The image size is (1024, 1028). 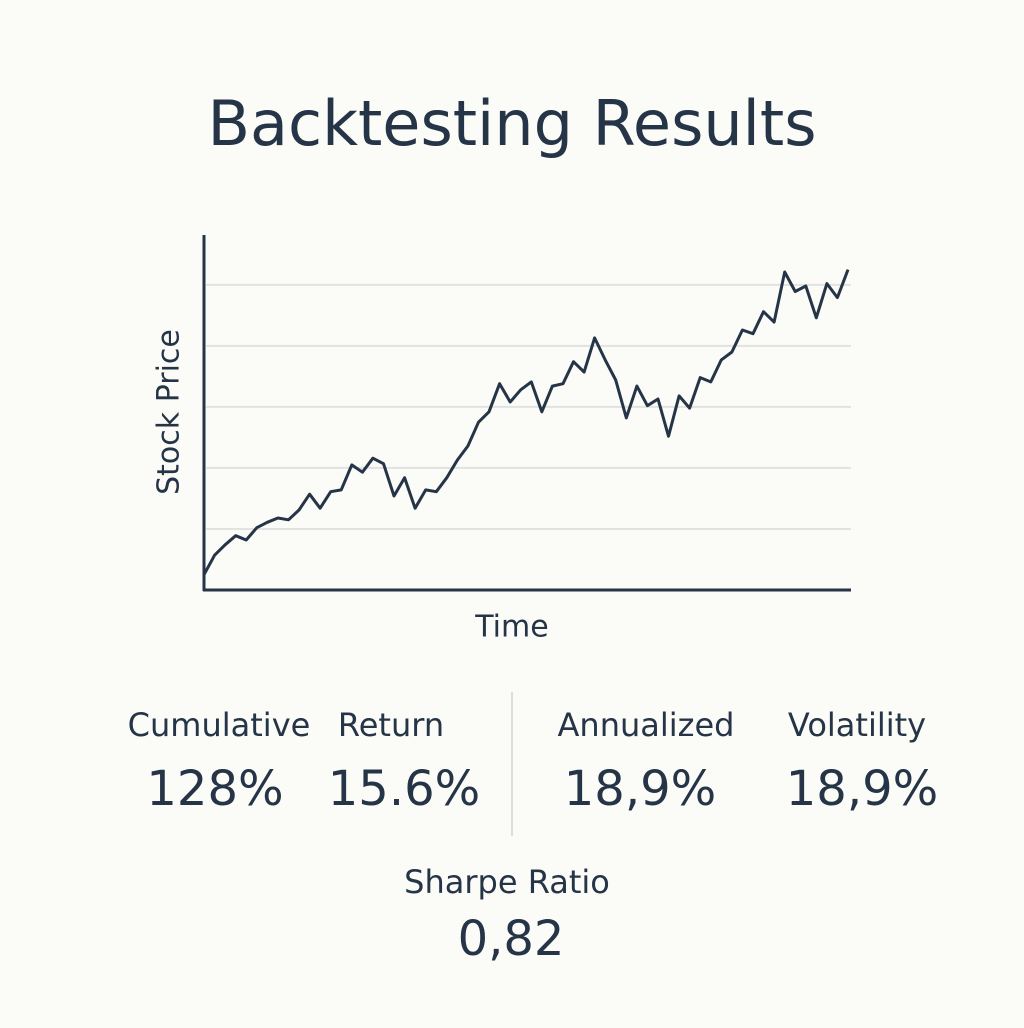 I want to click on x-axis-label: Time, so click(x=511, y=627).